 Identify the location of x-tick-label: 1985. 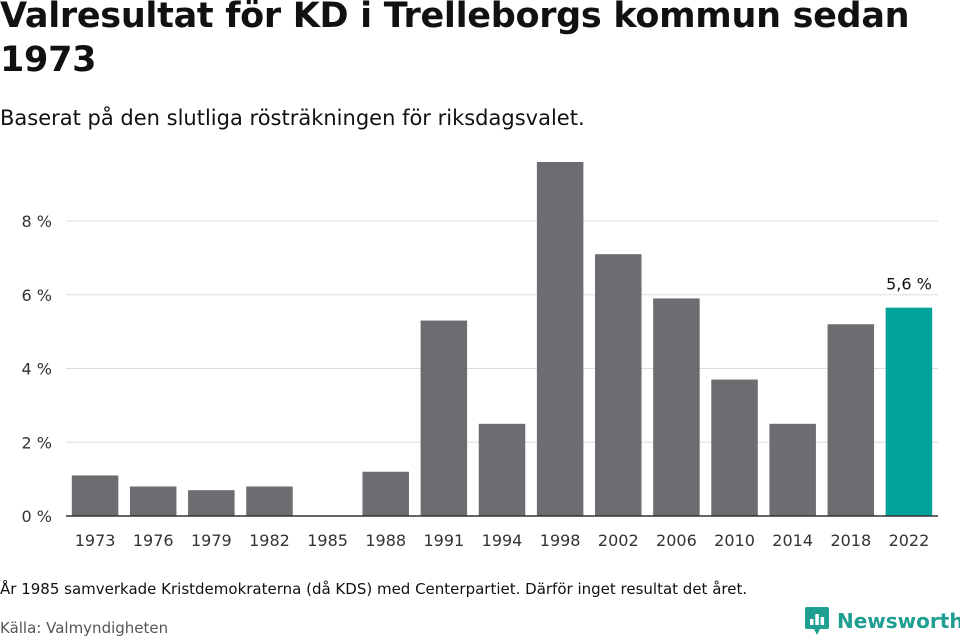
(327, 540).